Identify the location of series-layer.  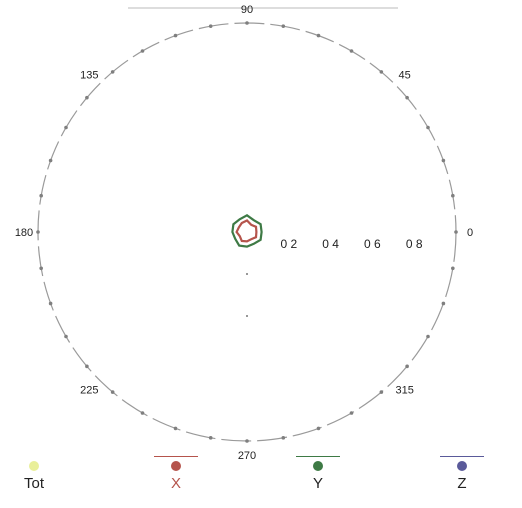
(247, 231).